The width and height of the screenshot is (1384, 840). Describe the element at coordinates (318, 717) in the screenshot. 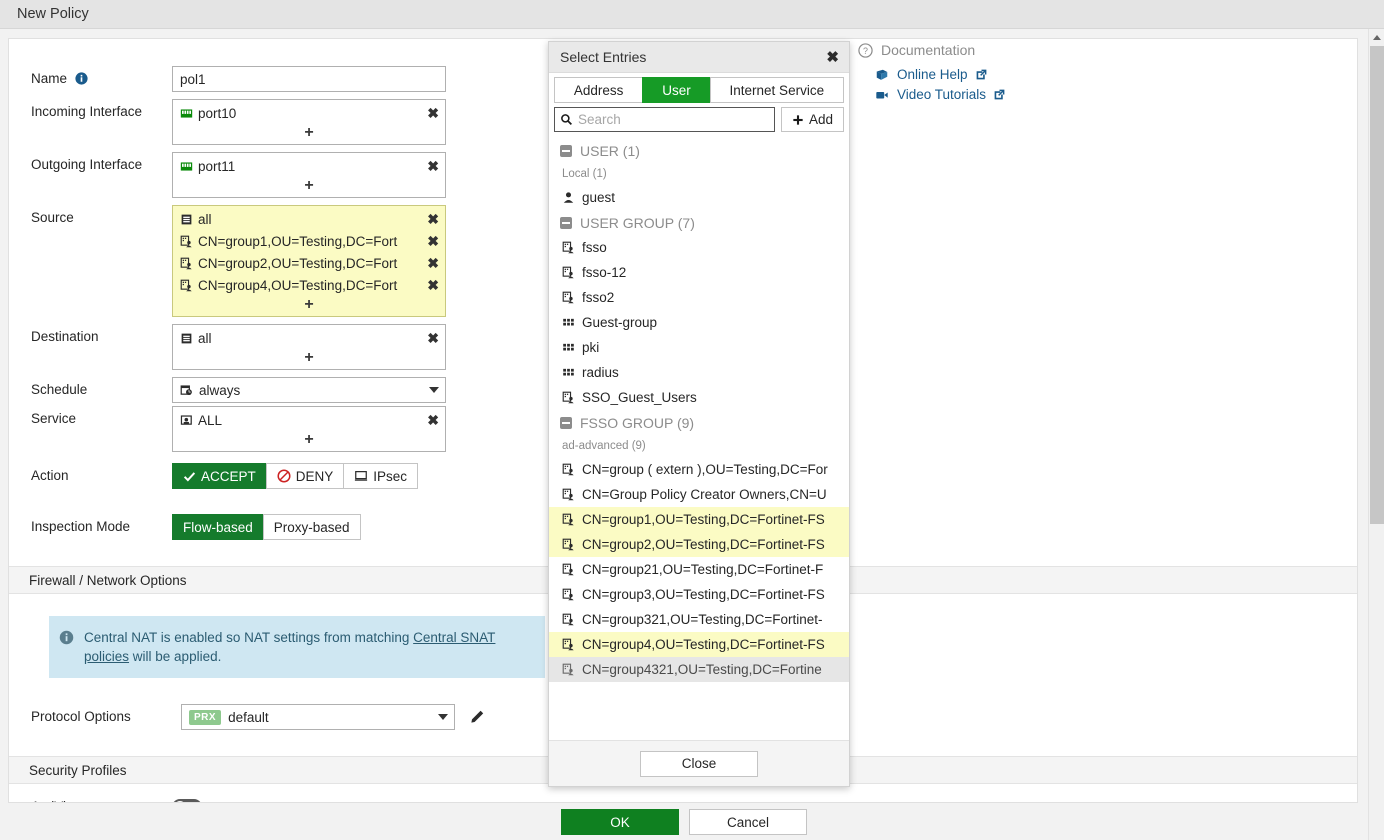

I see `protocol-options-select: PRX default` at that location.